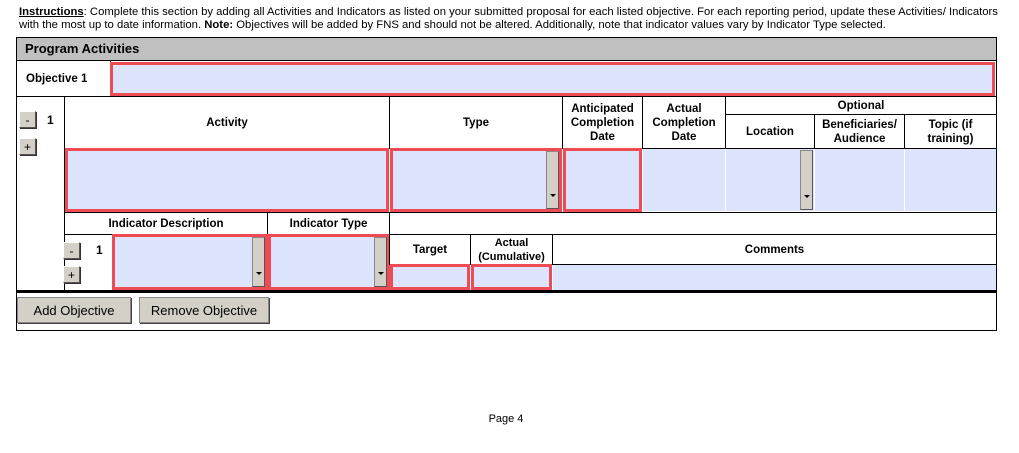 This screenshot has width=1019, height=453. Describe the element at coordinates (63, 78) in the screenshot. I see `objective-label: Objective 1` at that location.